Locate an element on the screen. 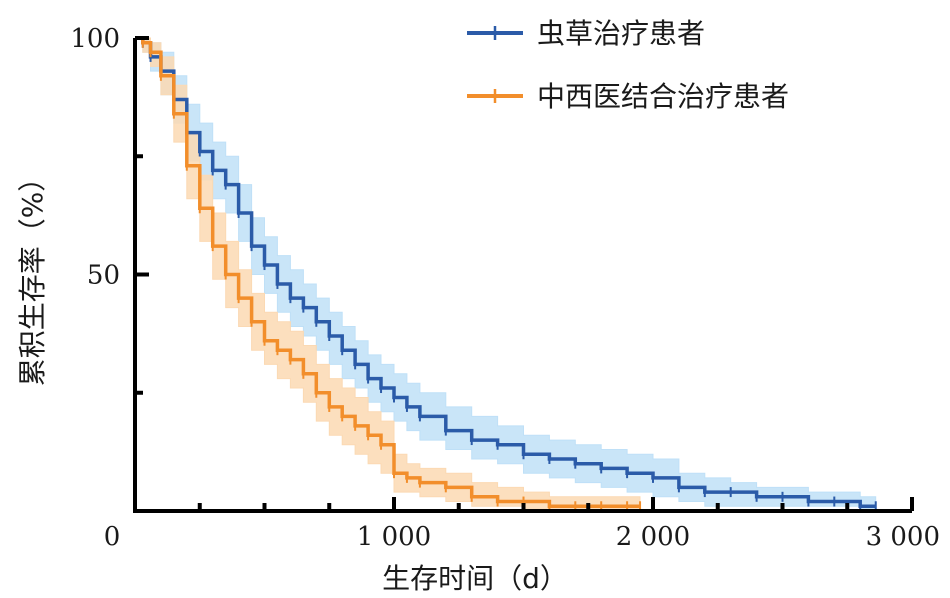  x-tick-label: 2 000 is located at coordinates (653, 537).